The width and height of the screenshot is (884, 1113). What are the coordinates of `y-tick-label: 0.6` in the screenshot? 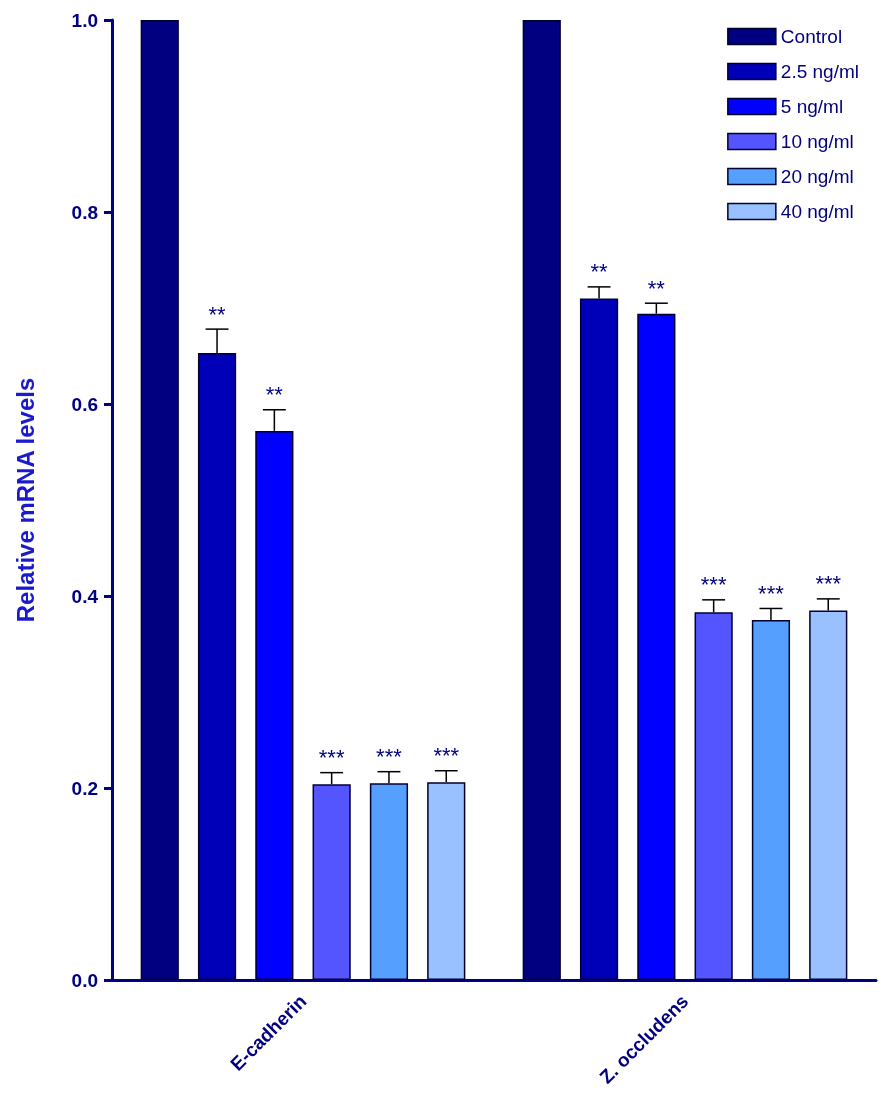 It's located at (84, 404).